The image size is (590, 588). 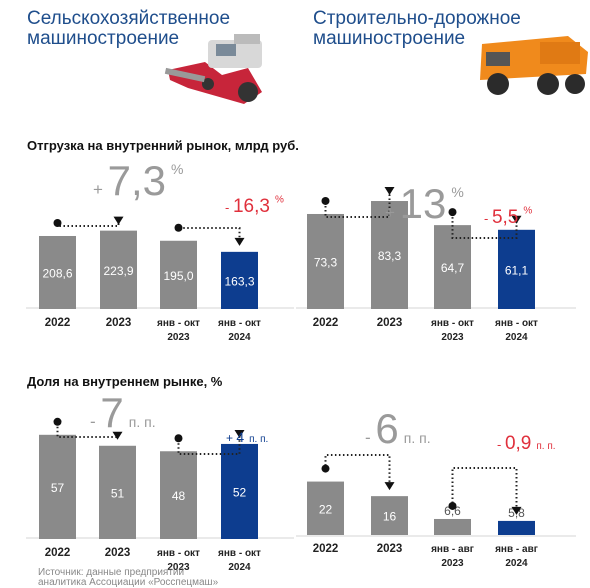 I want to click on share-road-value-label-2: 6,6, so click(x=452, y=511).